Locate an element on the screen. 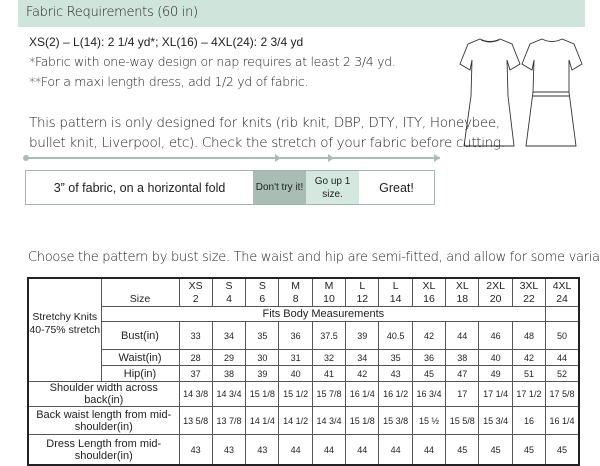 Image resolution: width=600 pixels, height=466 pixels. value-cell: 28 is located at coordinates (195, 357).